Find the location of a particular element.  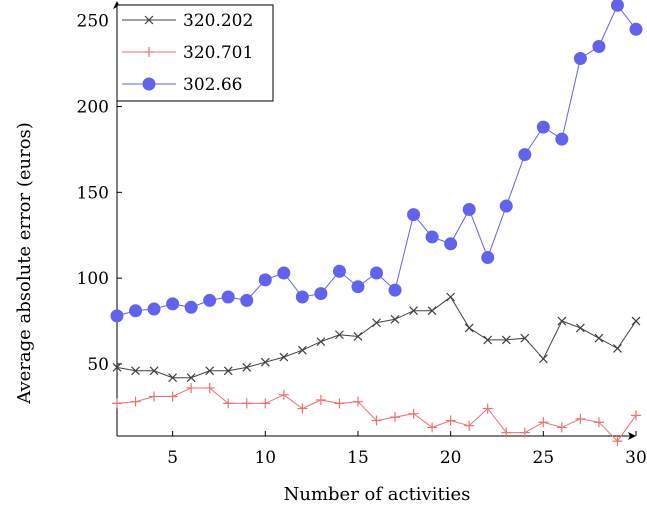

series-plus is located at coordinates (376, 414).